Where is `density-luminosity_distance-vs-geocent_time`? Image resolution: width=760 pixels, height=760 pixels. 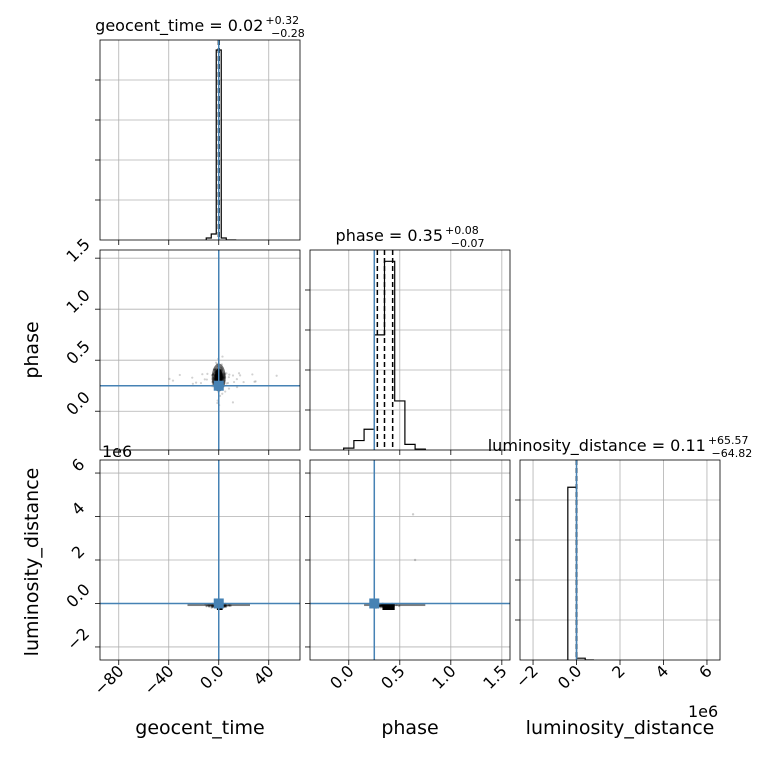
density-luminosity_distance-vs-geocent_time is located at coordinates (200, 560).